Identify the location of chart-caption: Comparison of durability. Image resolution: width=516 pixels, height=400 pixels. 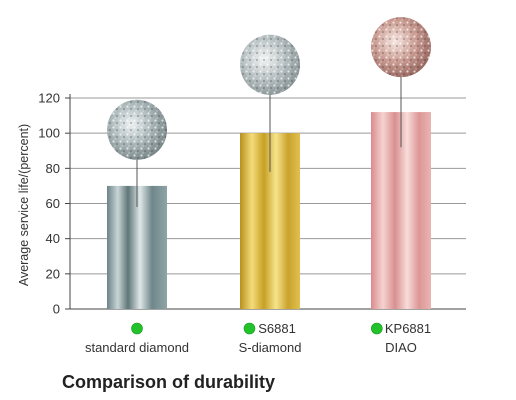
(169, 382).